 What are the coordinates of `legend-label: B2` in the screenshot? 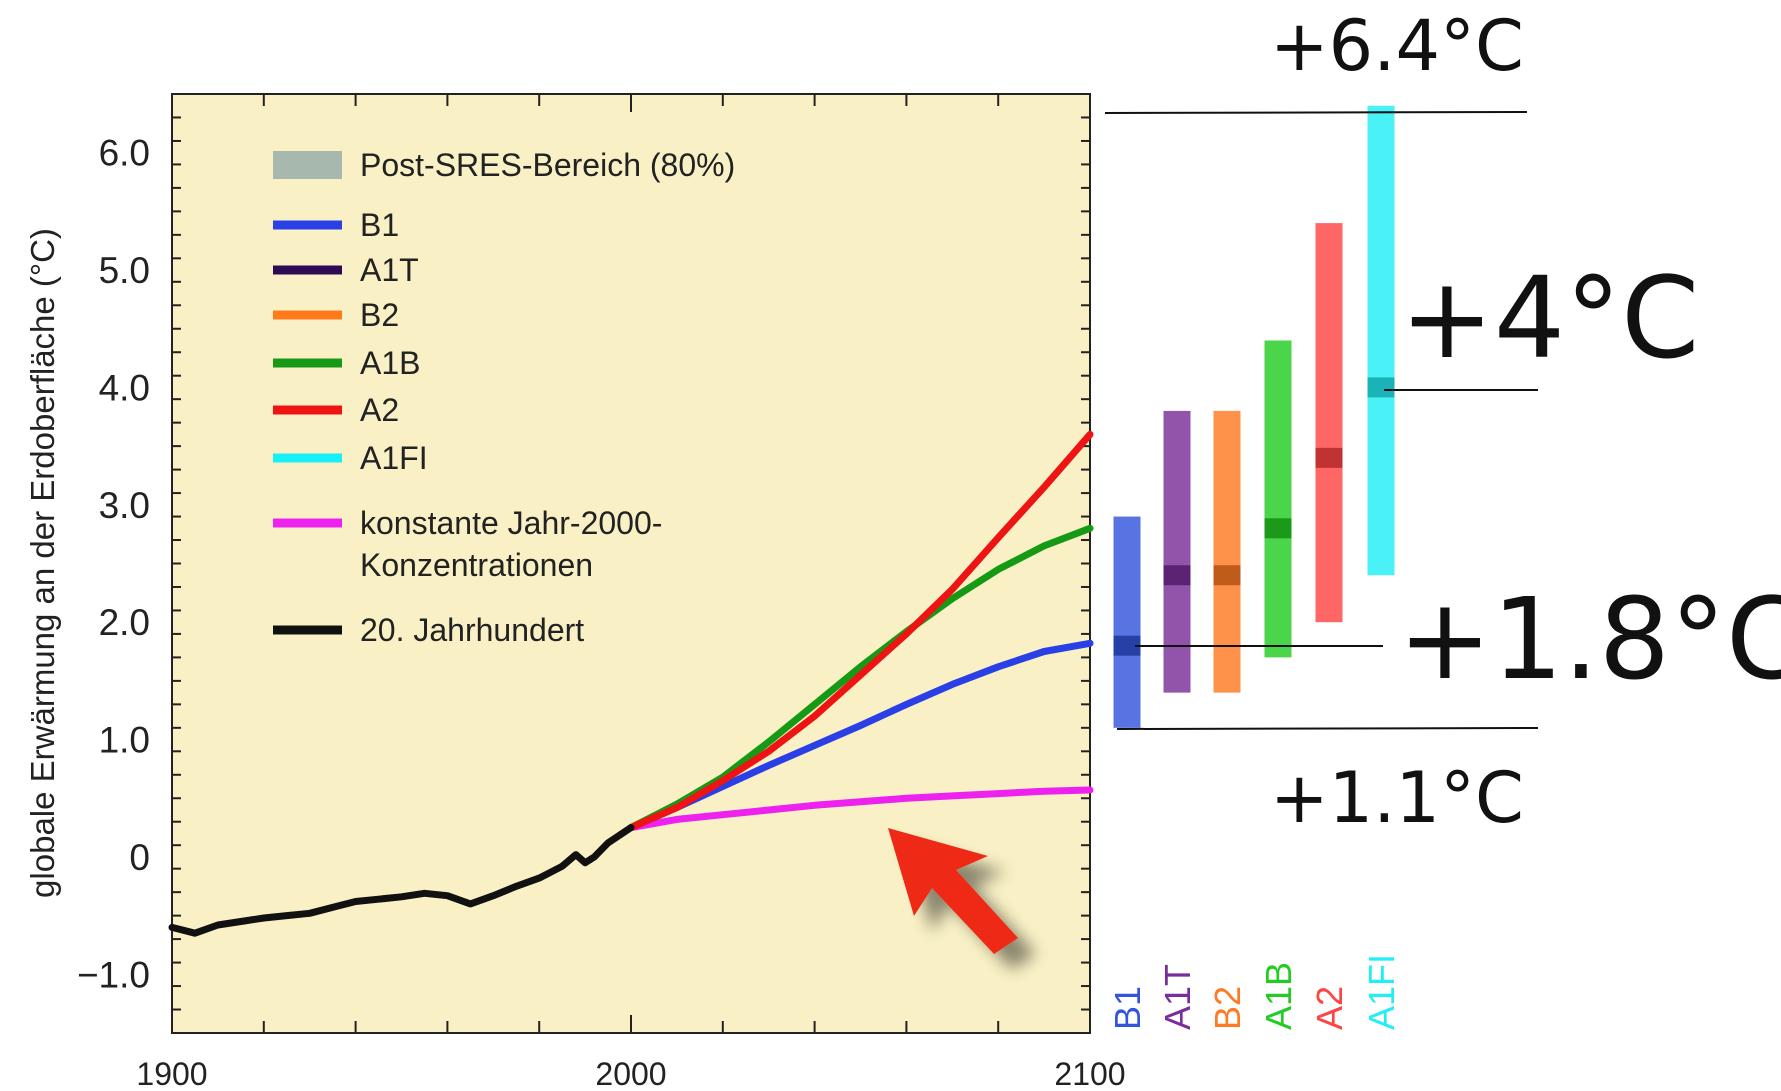 It's located at (379, 315).